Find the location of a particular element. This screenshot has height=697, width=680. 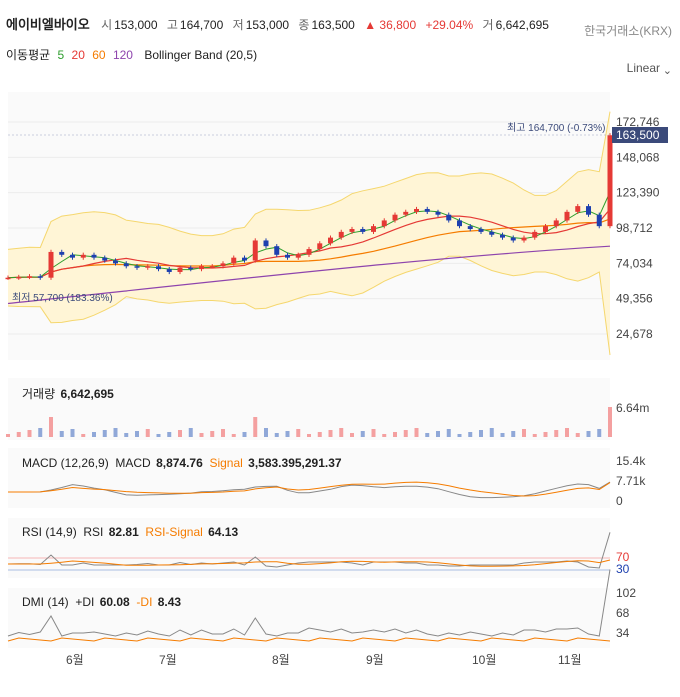

macd-signal-value: 3,583.395,291.37 is located at coordinates (295, 463).